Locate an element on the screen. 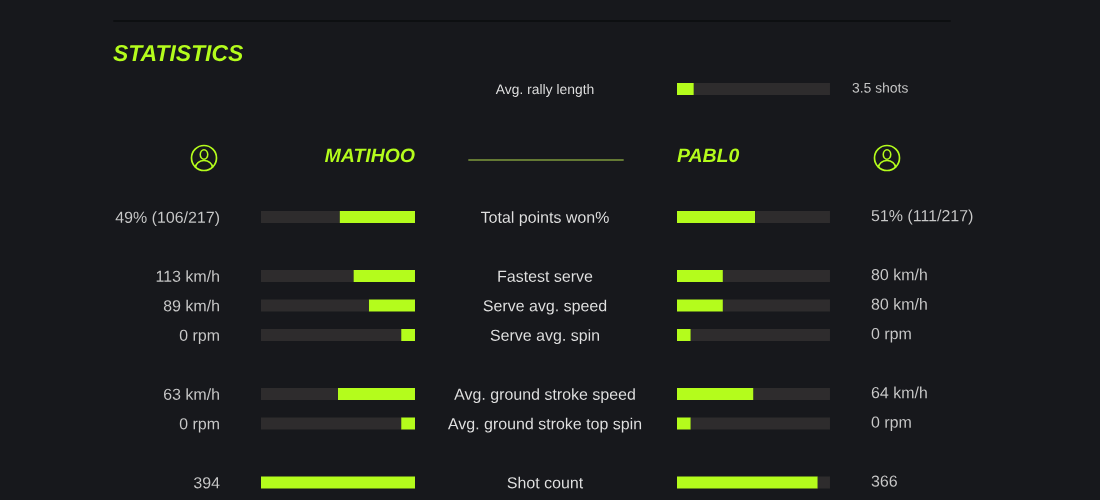 The height and width of the screenshot is (500, 1100). text: PABL0 is located at coordinates (708, 155).